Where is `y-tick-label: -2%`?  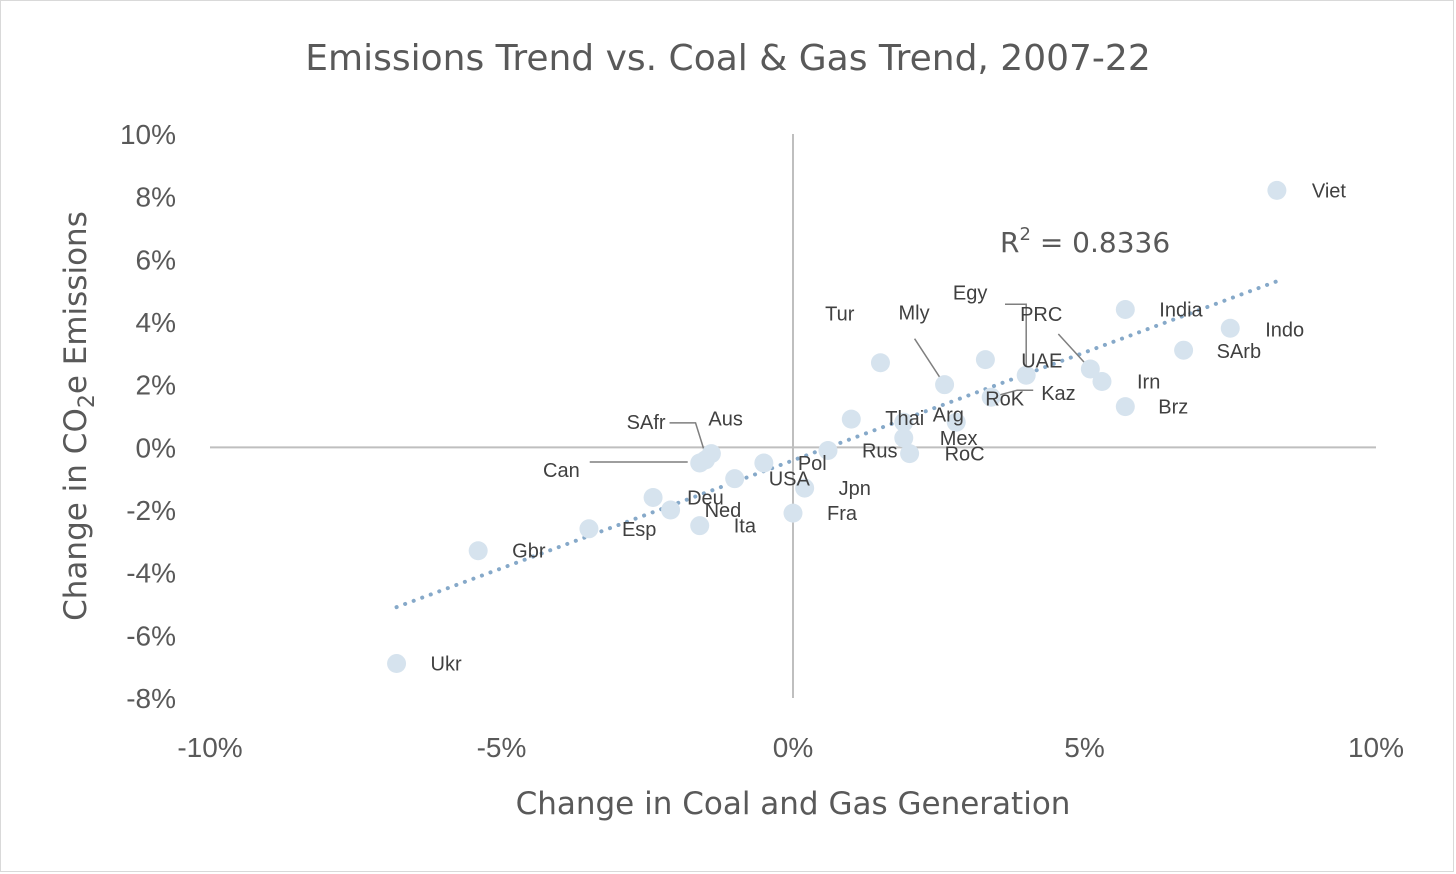 y-tick-label: -2% is located at coordinates (151, 510).